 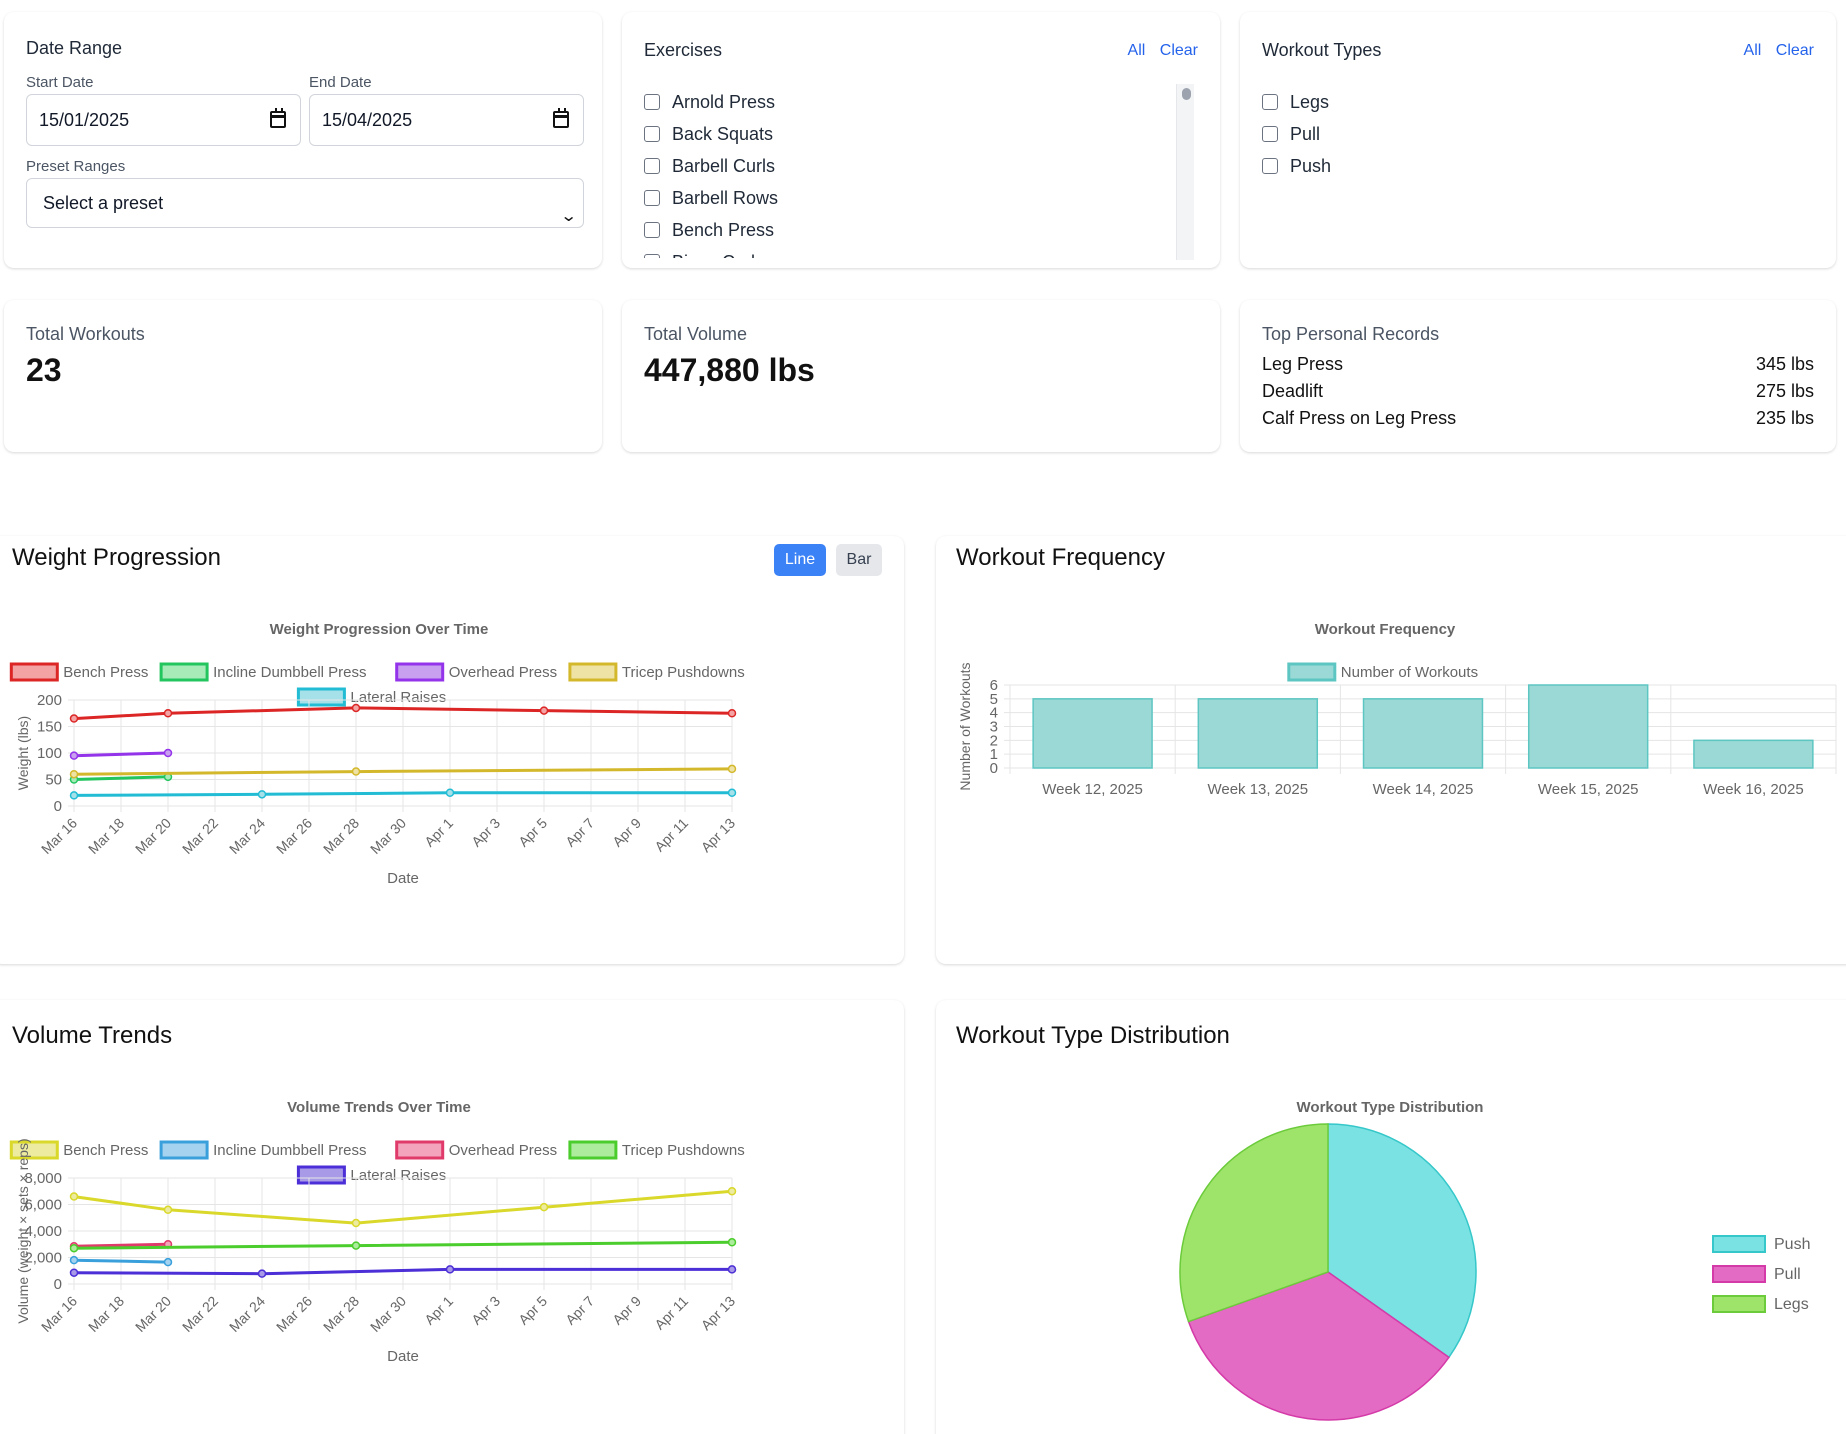 I want to click on x-tick-label: Week 13, 2025, so click(x=1257, y=789).